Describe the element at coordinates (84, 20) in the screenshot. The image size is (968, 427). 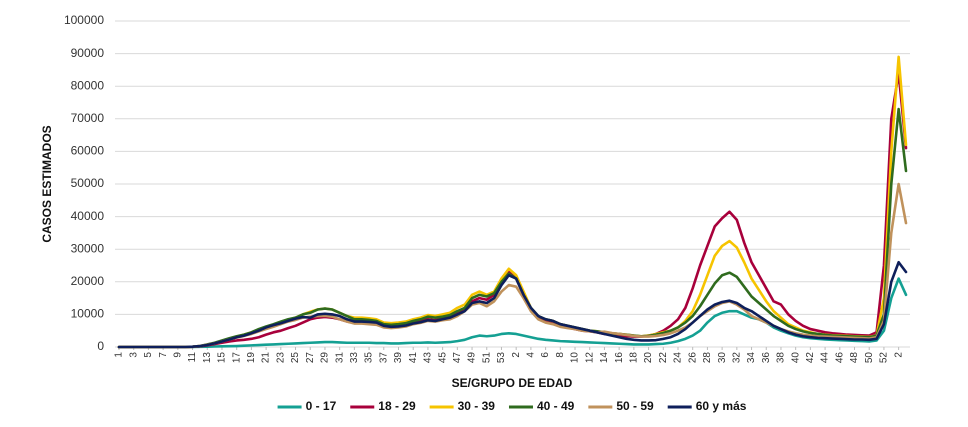
I see `y-tick-label: 100000` at that location.